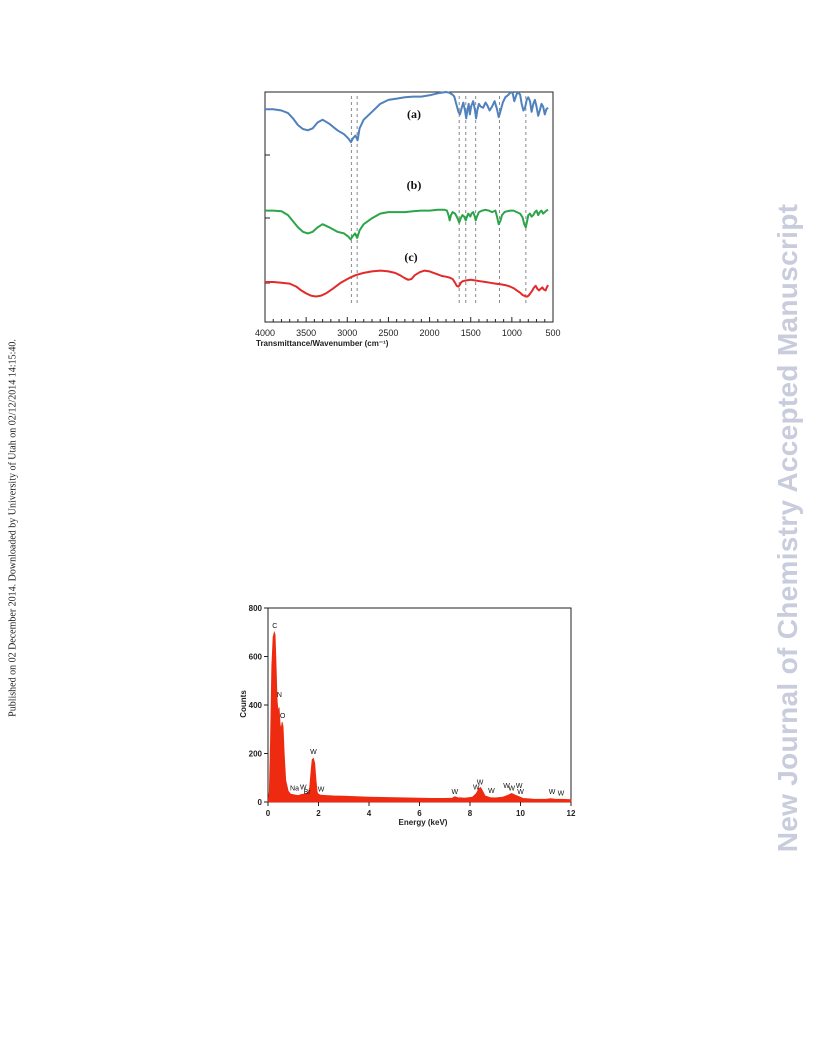  I want to click on ftir-series-label-b: (b), so click(414, 185).